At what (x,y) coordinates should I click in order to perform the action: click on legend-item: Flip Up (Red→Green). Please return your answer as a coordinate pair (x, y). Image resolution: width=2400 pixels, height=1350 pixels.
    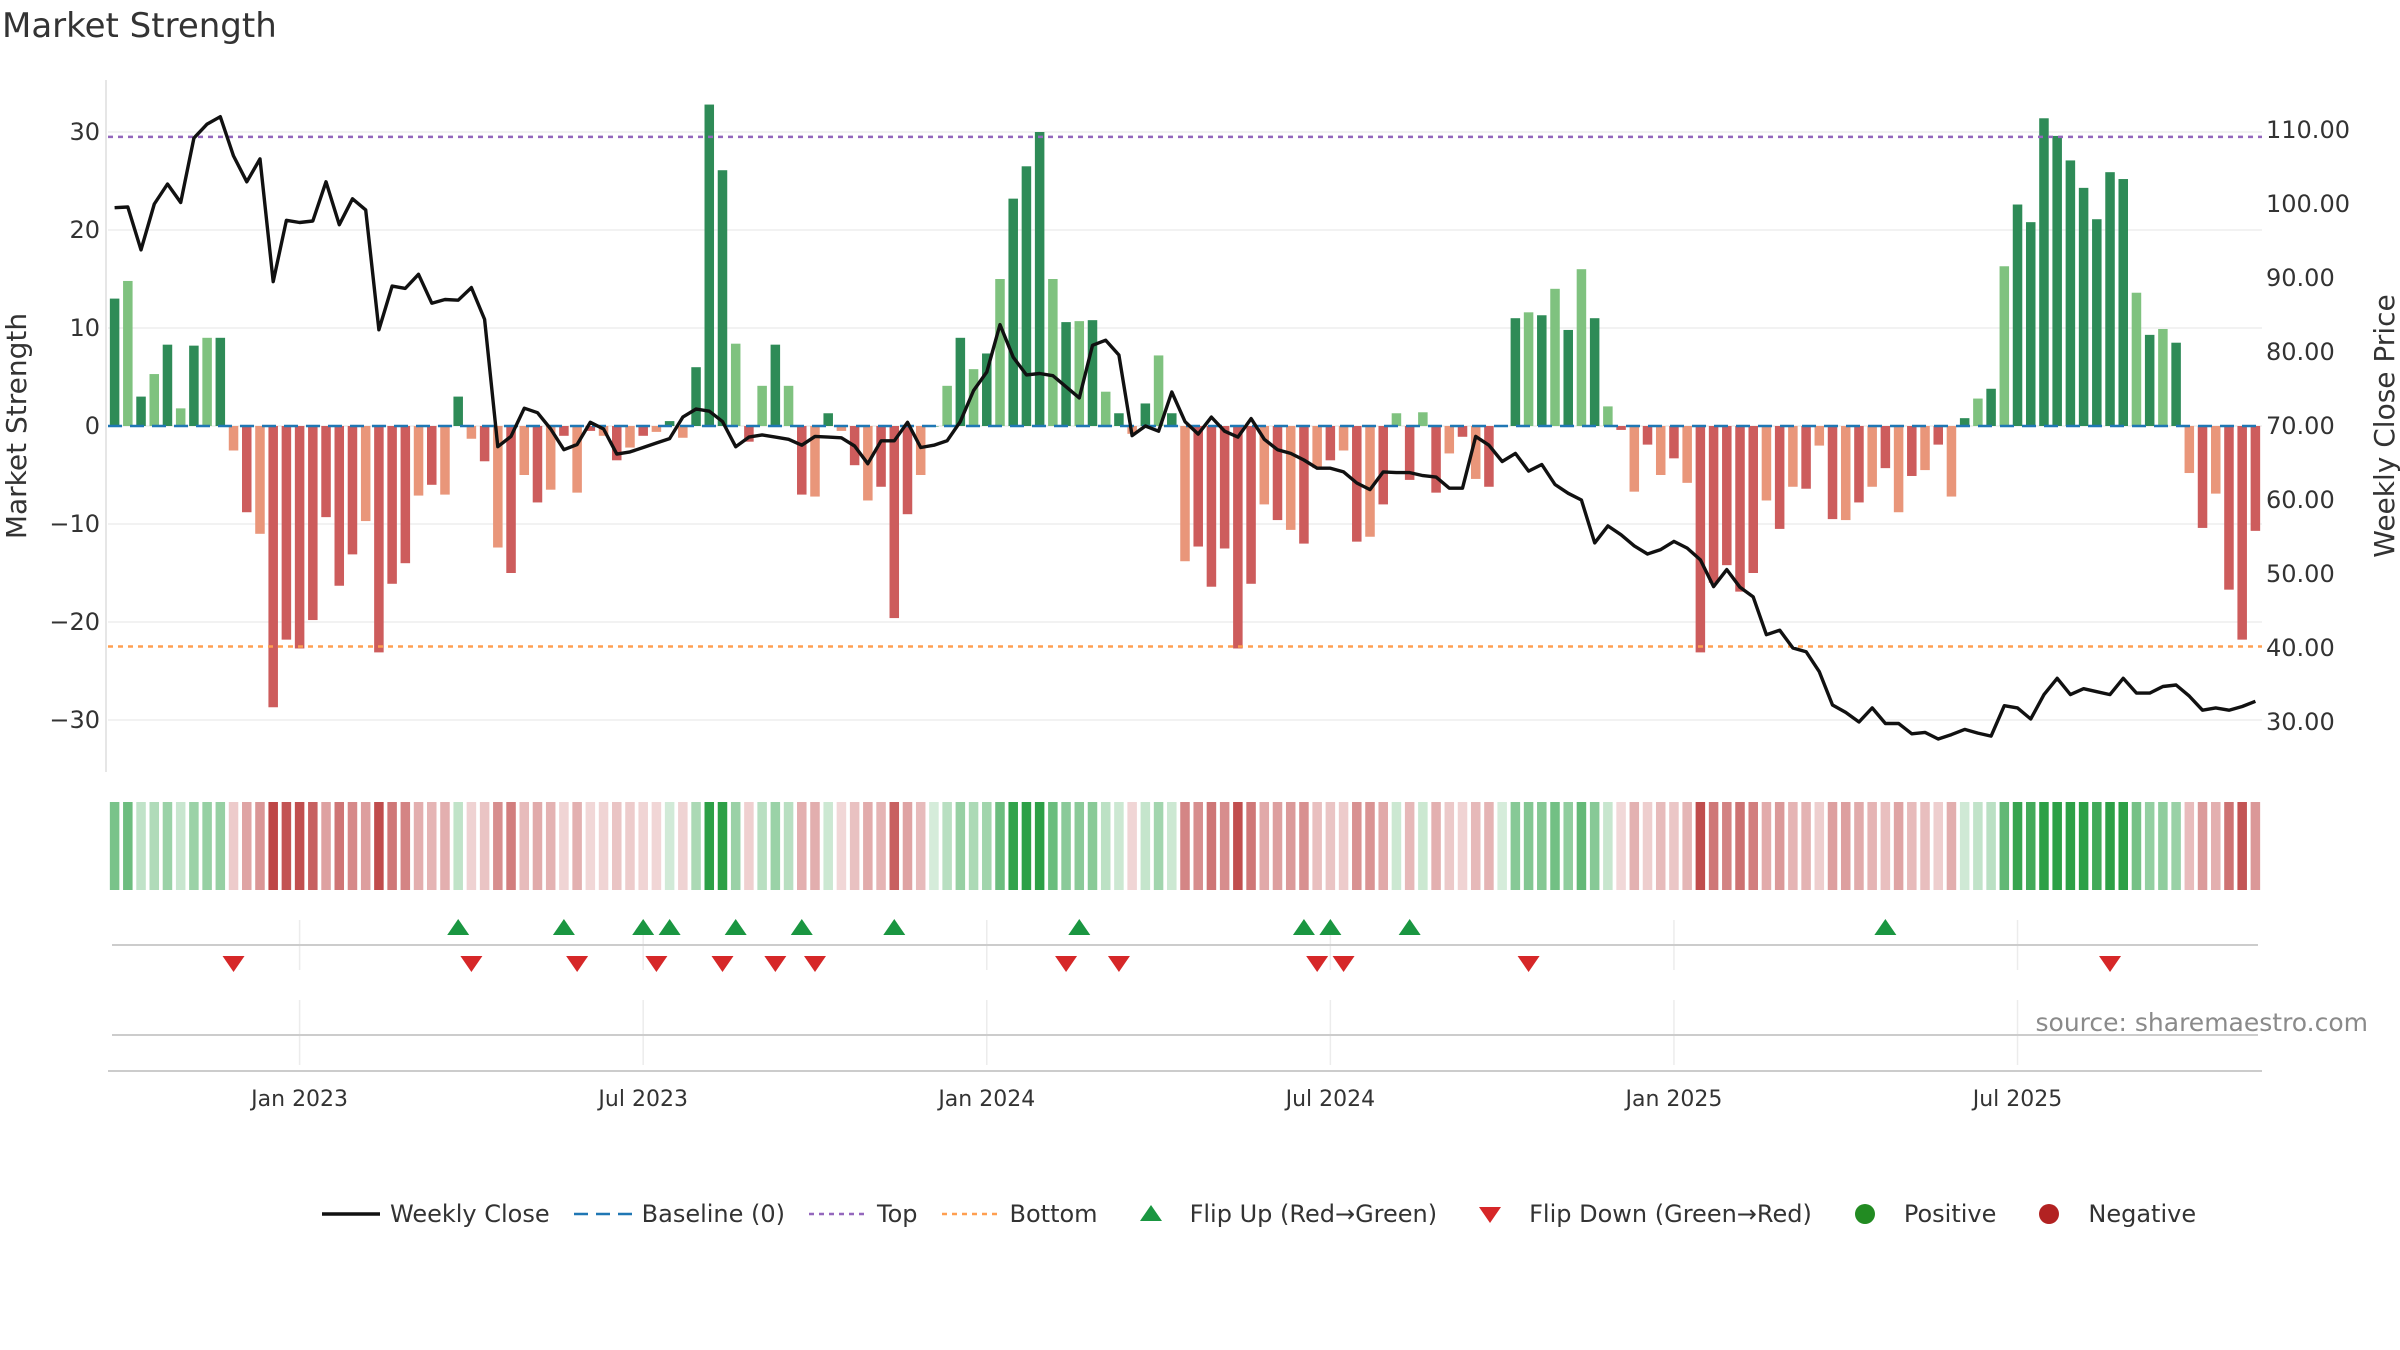
    Looking at the image, I should click on (1278, 1214).